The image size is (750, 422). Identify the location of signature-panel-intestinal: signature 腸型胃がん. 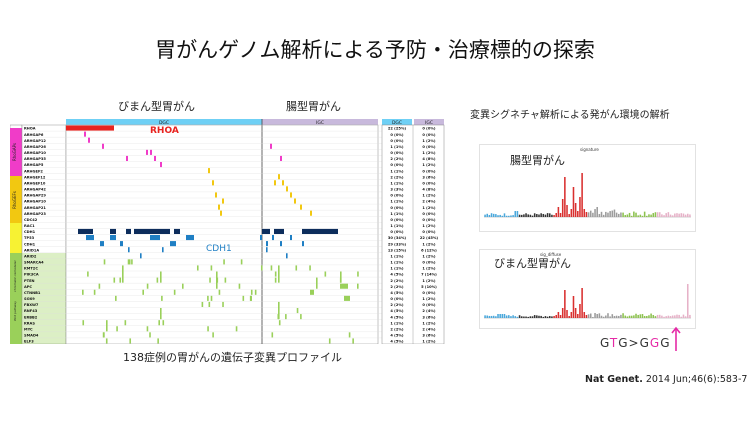
(587, 188).